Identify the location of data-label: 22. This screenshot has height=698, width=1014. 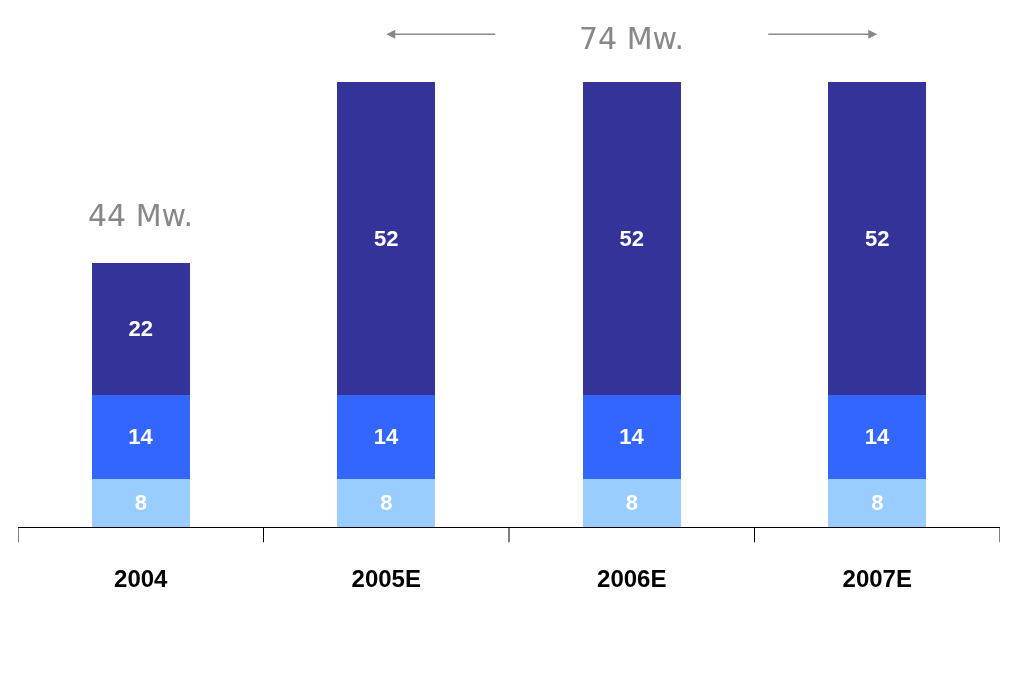
(140, 329).